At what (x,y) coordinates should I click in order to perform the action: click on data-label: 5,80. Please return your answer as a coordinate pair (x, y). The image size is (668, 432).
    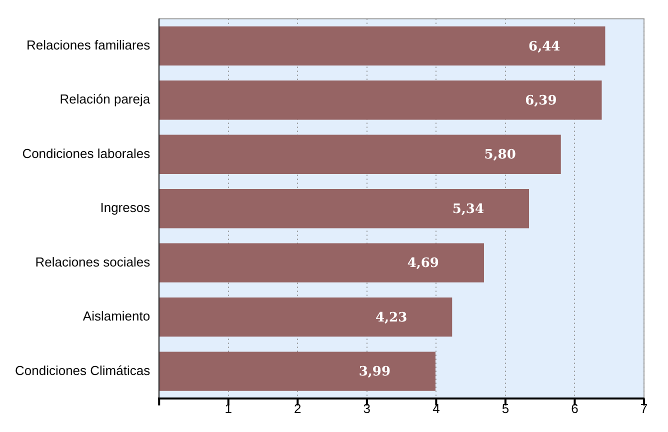
    Looking at the image, I should click on (500, 155).